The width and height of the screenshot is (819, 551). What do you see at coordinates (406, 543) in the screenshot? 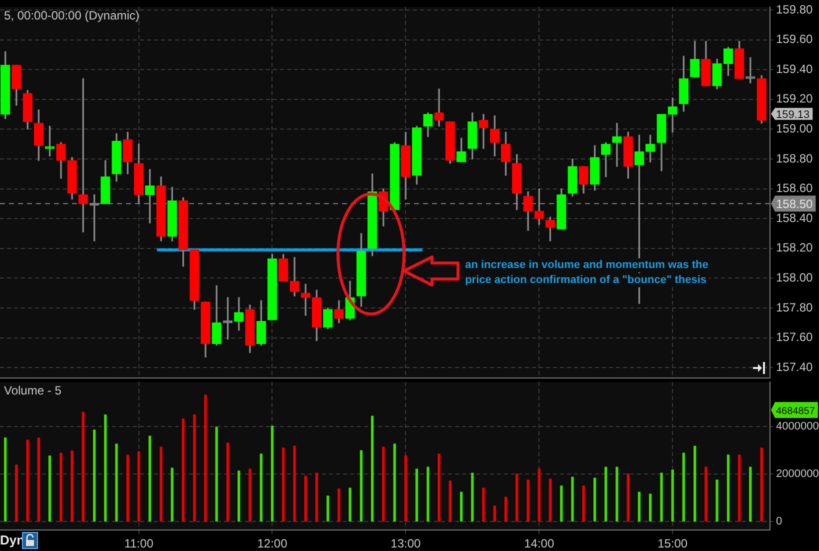
I see `x-tick-label: 13:00` at bounding box center [406, 543].